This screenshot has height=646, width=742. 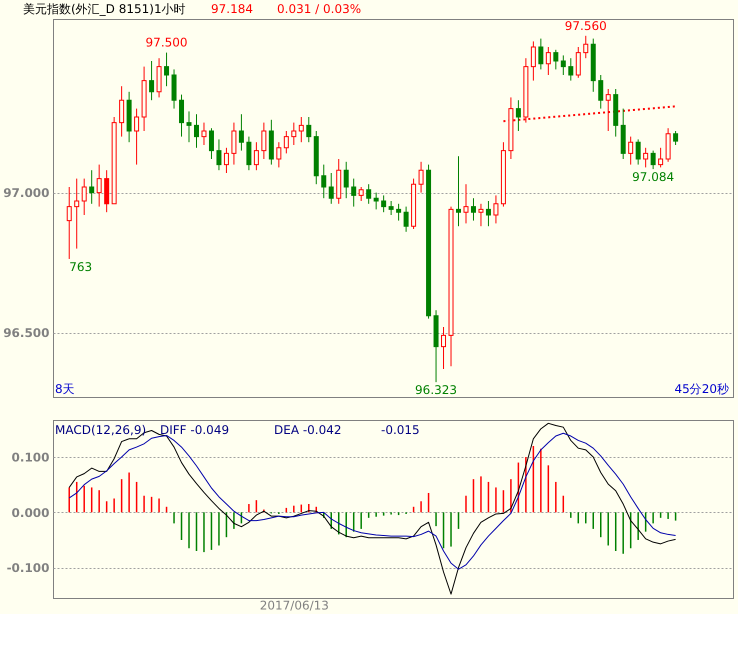 I want to click on y-tick-label: 97.000, so click(x=26, y=193).